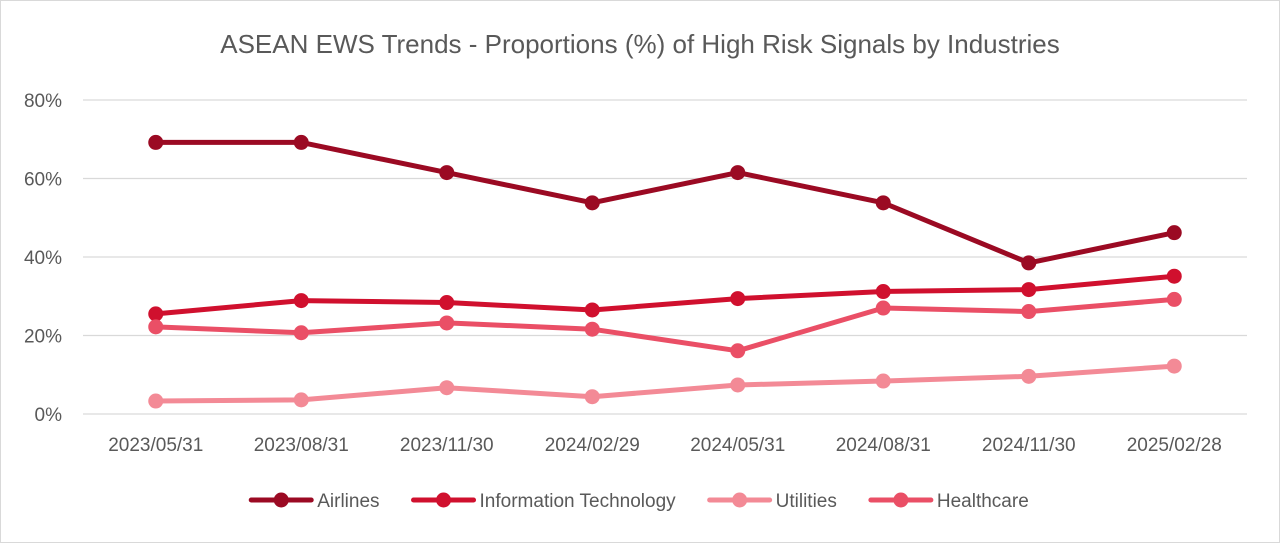  What do you see at coordinates (43, 337) in the screenshot?
I see `y-tick-label: 20%` at bounding box center [43, 337].